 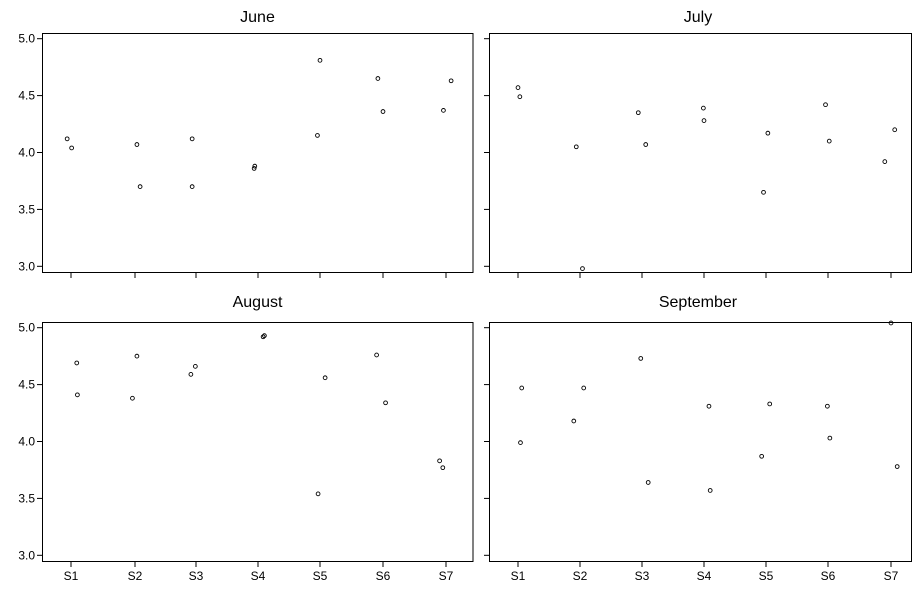 What do you see at coordinates (257, 17) in the screenshot?
I see `panel-title: June` at bounding box center [257, 17].